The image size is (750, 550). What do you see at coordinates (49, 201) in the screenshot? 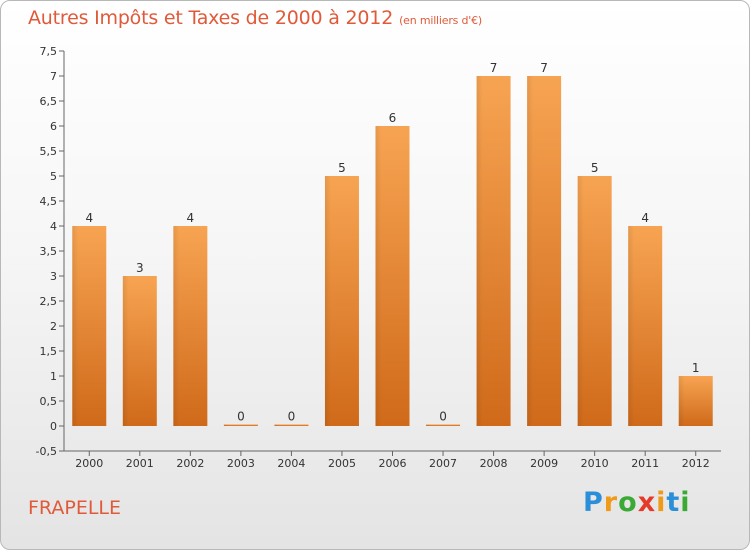
I see `y-tick-label: 4,5` at bounding box center [49, 201].